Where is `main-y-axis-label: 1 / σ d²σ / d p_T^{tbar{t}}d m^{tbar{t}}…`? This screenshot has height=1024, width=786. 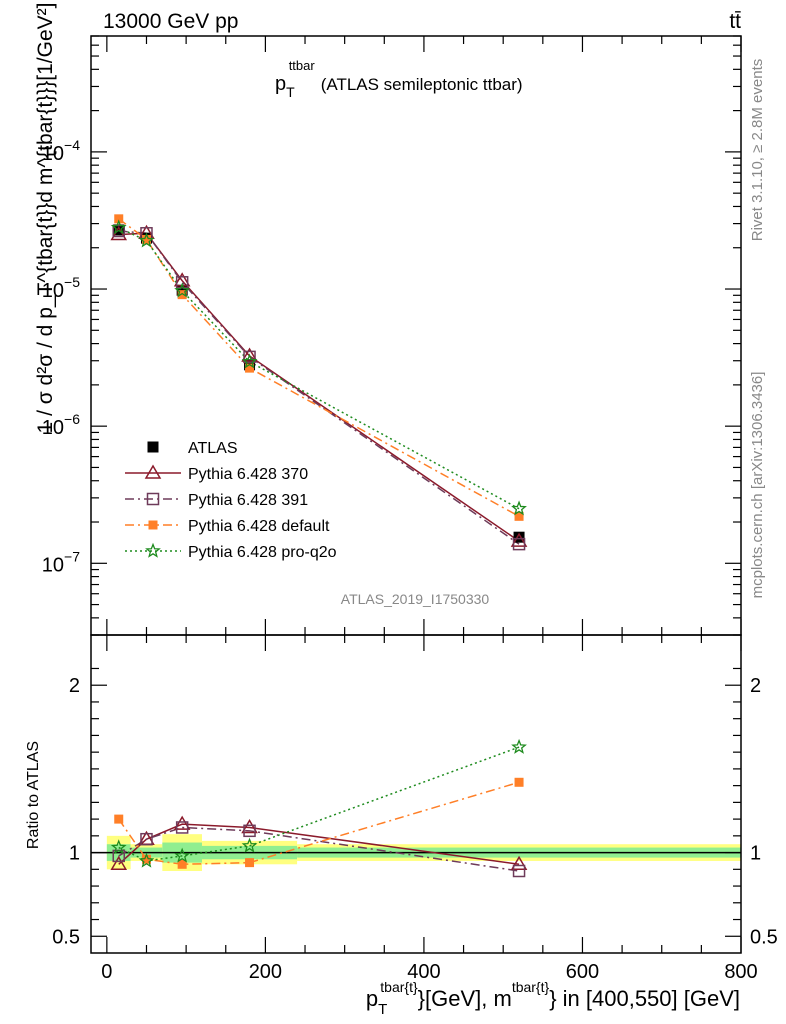
main-y-axis-label: 1 / σ d²σ / d p_T^{tbar{t}}d m^{tbar{t}}… is located at coordinates (45, 218).